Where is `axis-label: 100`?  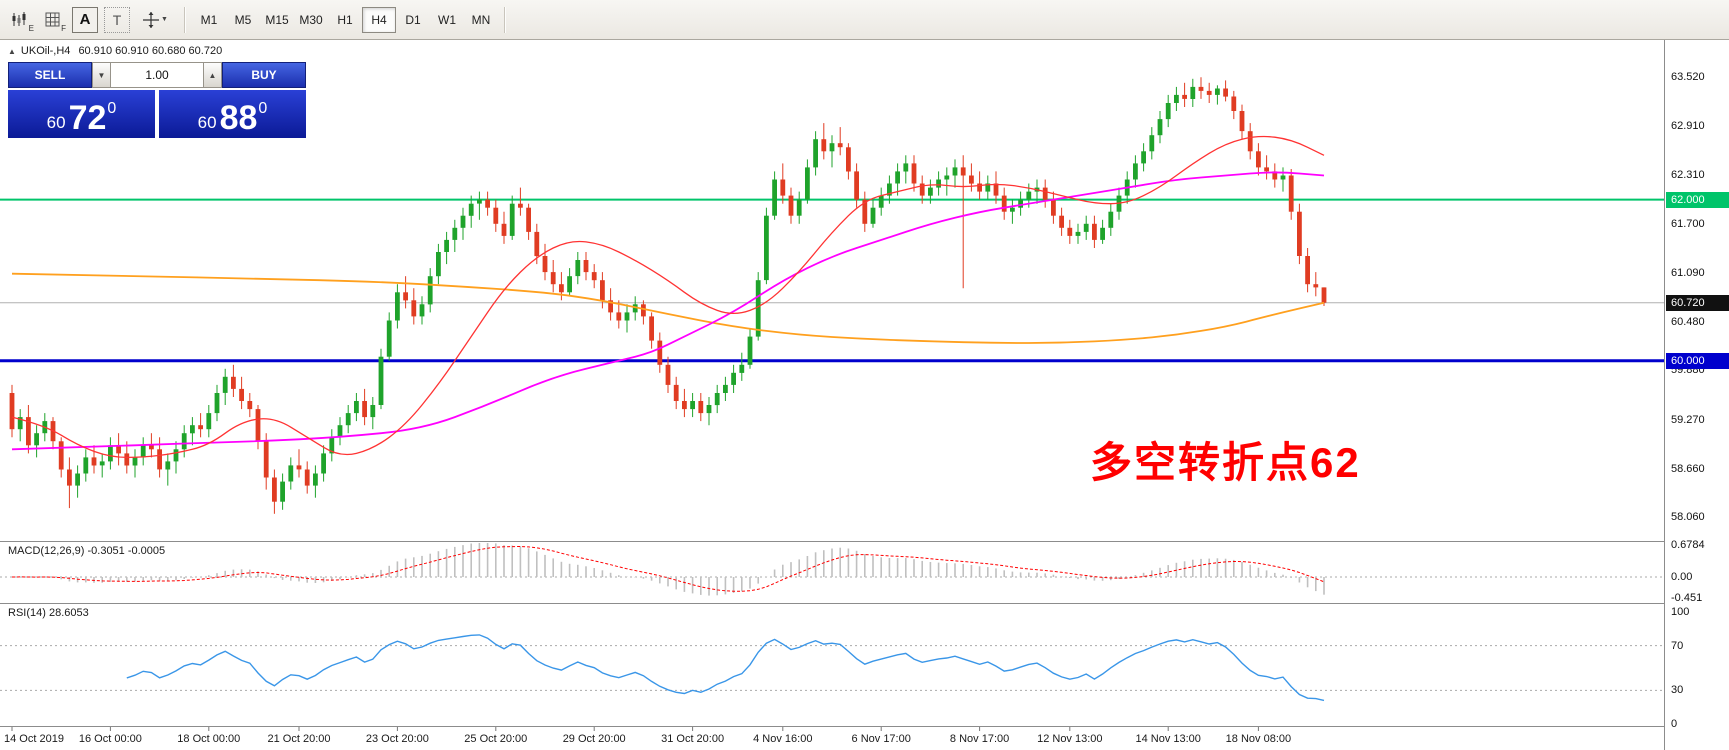 axis-label: 100 is located at coordinates (1680, 612).